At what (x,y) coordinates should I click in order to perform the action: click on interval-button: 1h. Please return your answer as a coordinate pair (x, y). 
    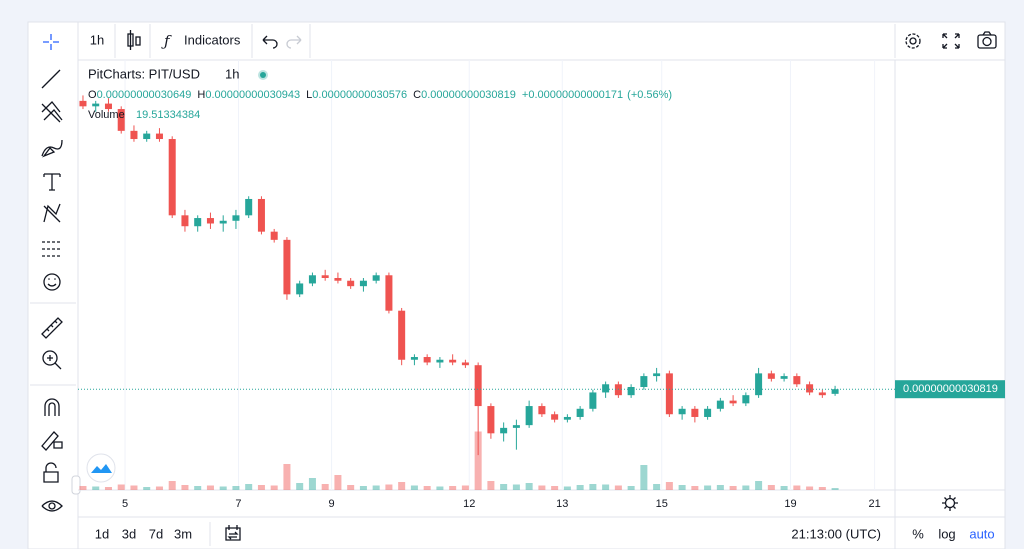
    Looking at the image, I should click on (97, 39).